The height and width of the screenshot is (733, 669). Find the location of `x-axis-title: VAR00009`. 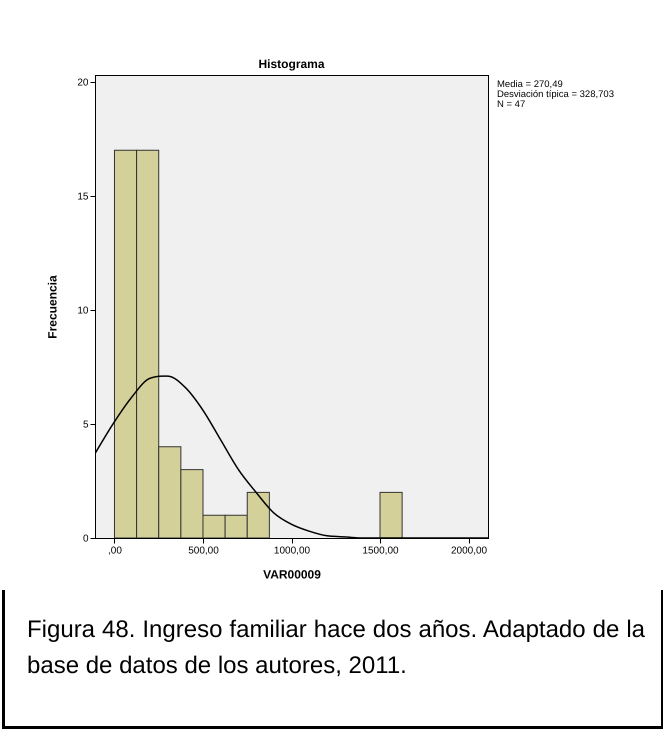

x-axis-title: VAR00009 is located at coordinates (292, 575).